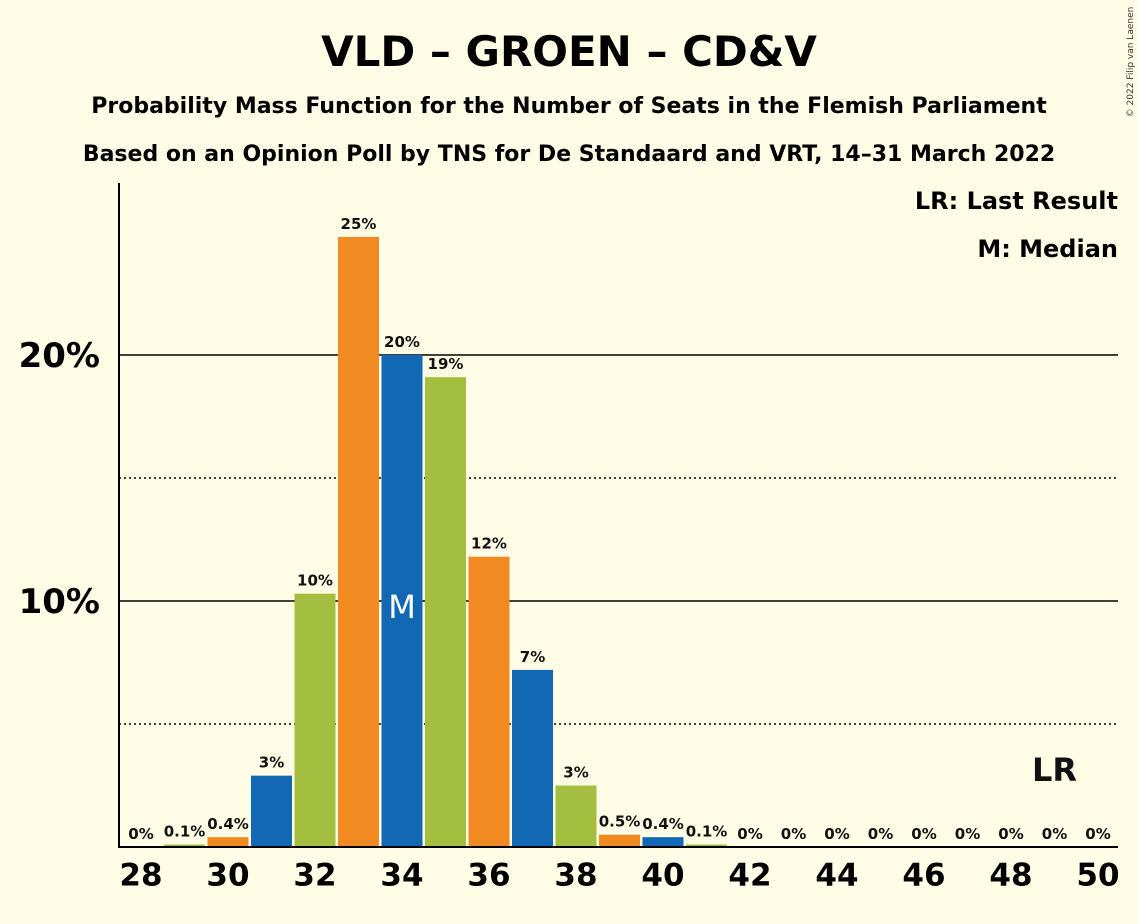 This screenshot has height=924, width=1139. What do you see at coordinates (59, 356) in the screenshot?
I see `y-tick-label: 20%` at bounding box center [59, 356].